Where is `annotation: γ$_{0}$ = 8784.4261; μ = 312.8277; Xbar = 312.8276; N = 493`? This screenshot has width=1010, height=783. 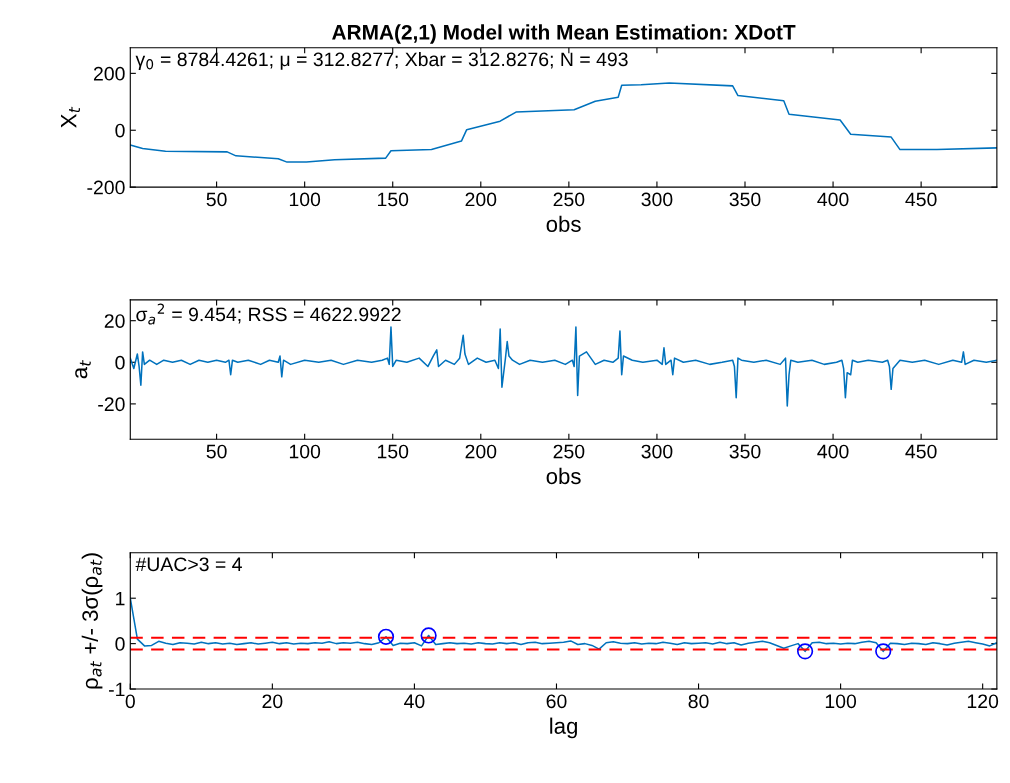
annotation: γ$_{0}$ = 8784.4261; μ = 312.8277; Xbar = 312.8276; N = 493 is located at coordinates (381, 61).